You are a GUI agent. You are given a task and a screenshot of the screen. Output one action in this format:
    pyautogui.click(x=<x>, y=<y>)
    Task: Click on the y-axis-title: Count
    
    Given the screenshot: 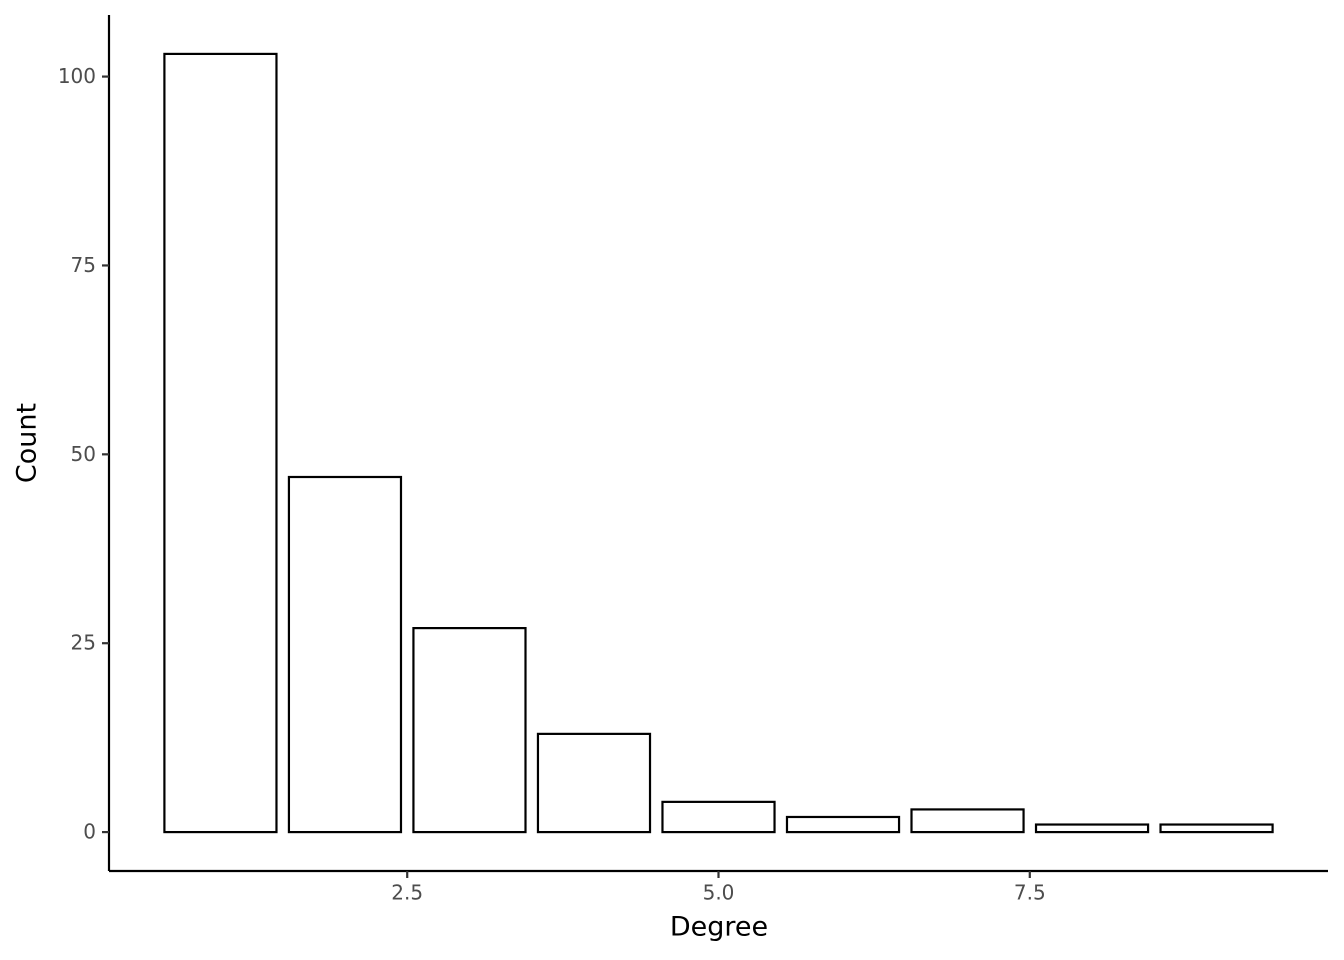 What is the action you would take?
    pyautogui.click(x=27, y=443)
    